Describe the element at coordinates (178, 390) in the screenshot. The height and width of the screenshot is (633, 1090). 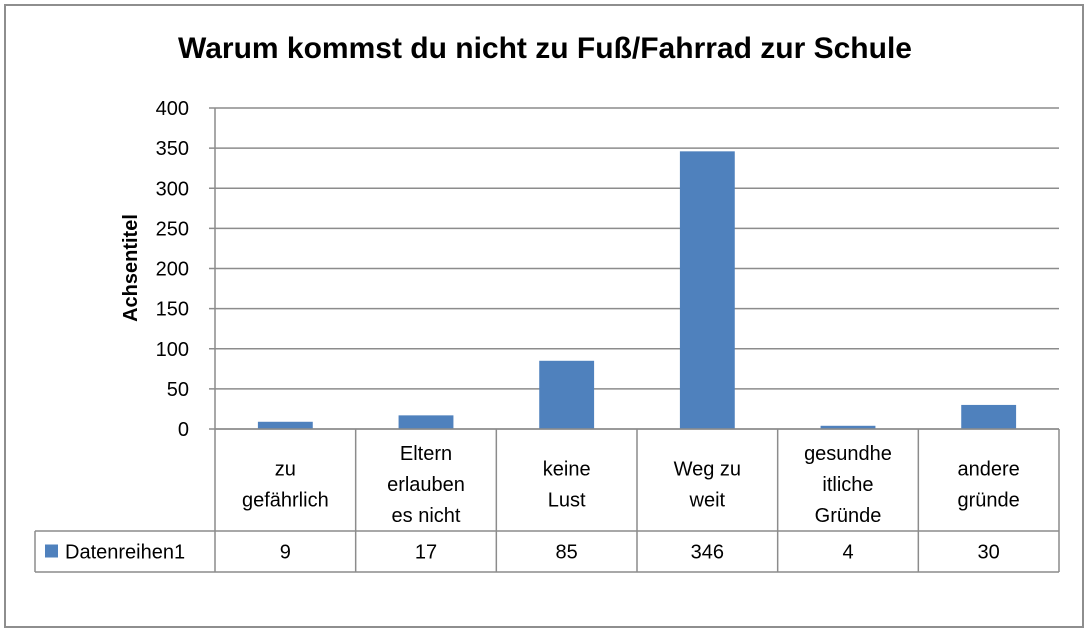
I see `y-tick-label: 50` at that location.